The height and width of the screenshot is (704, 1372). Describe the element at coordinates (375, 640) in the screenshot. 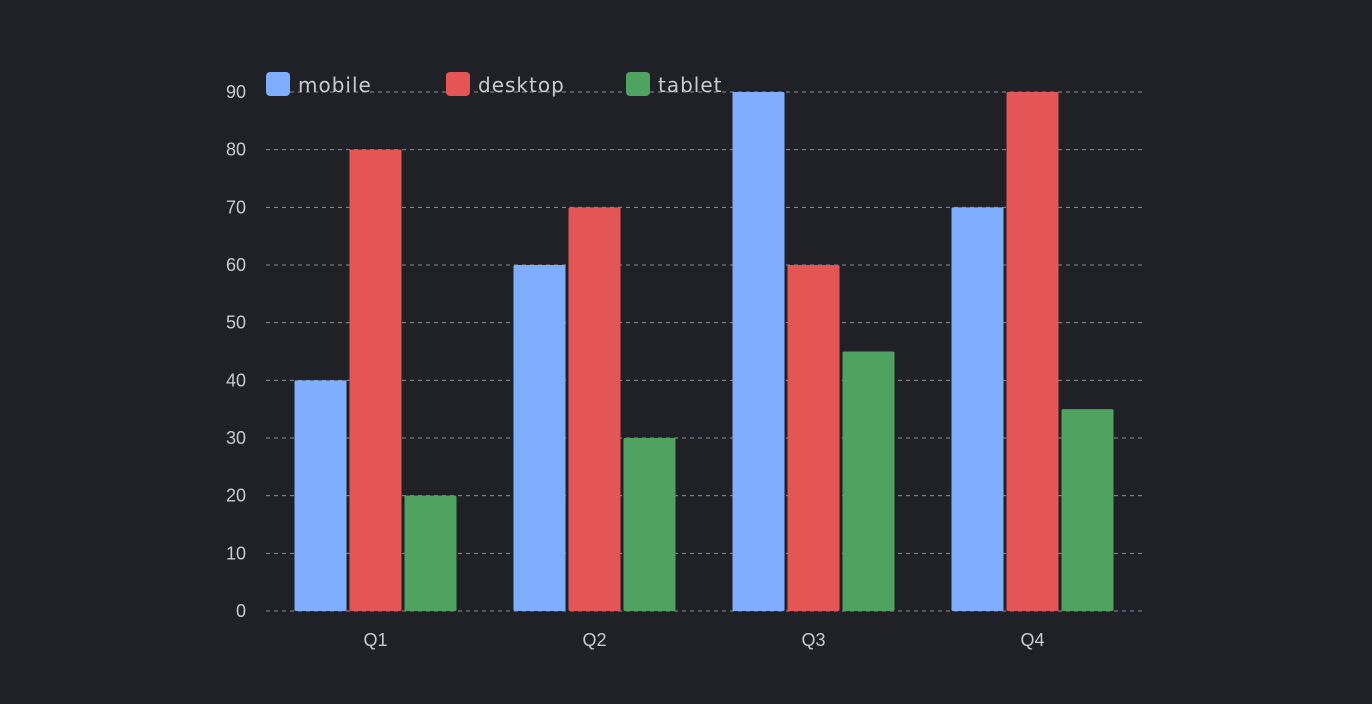

I see `x-tick-label: Q1` at that location.